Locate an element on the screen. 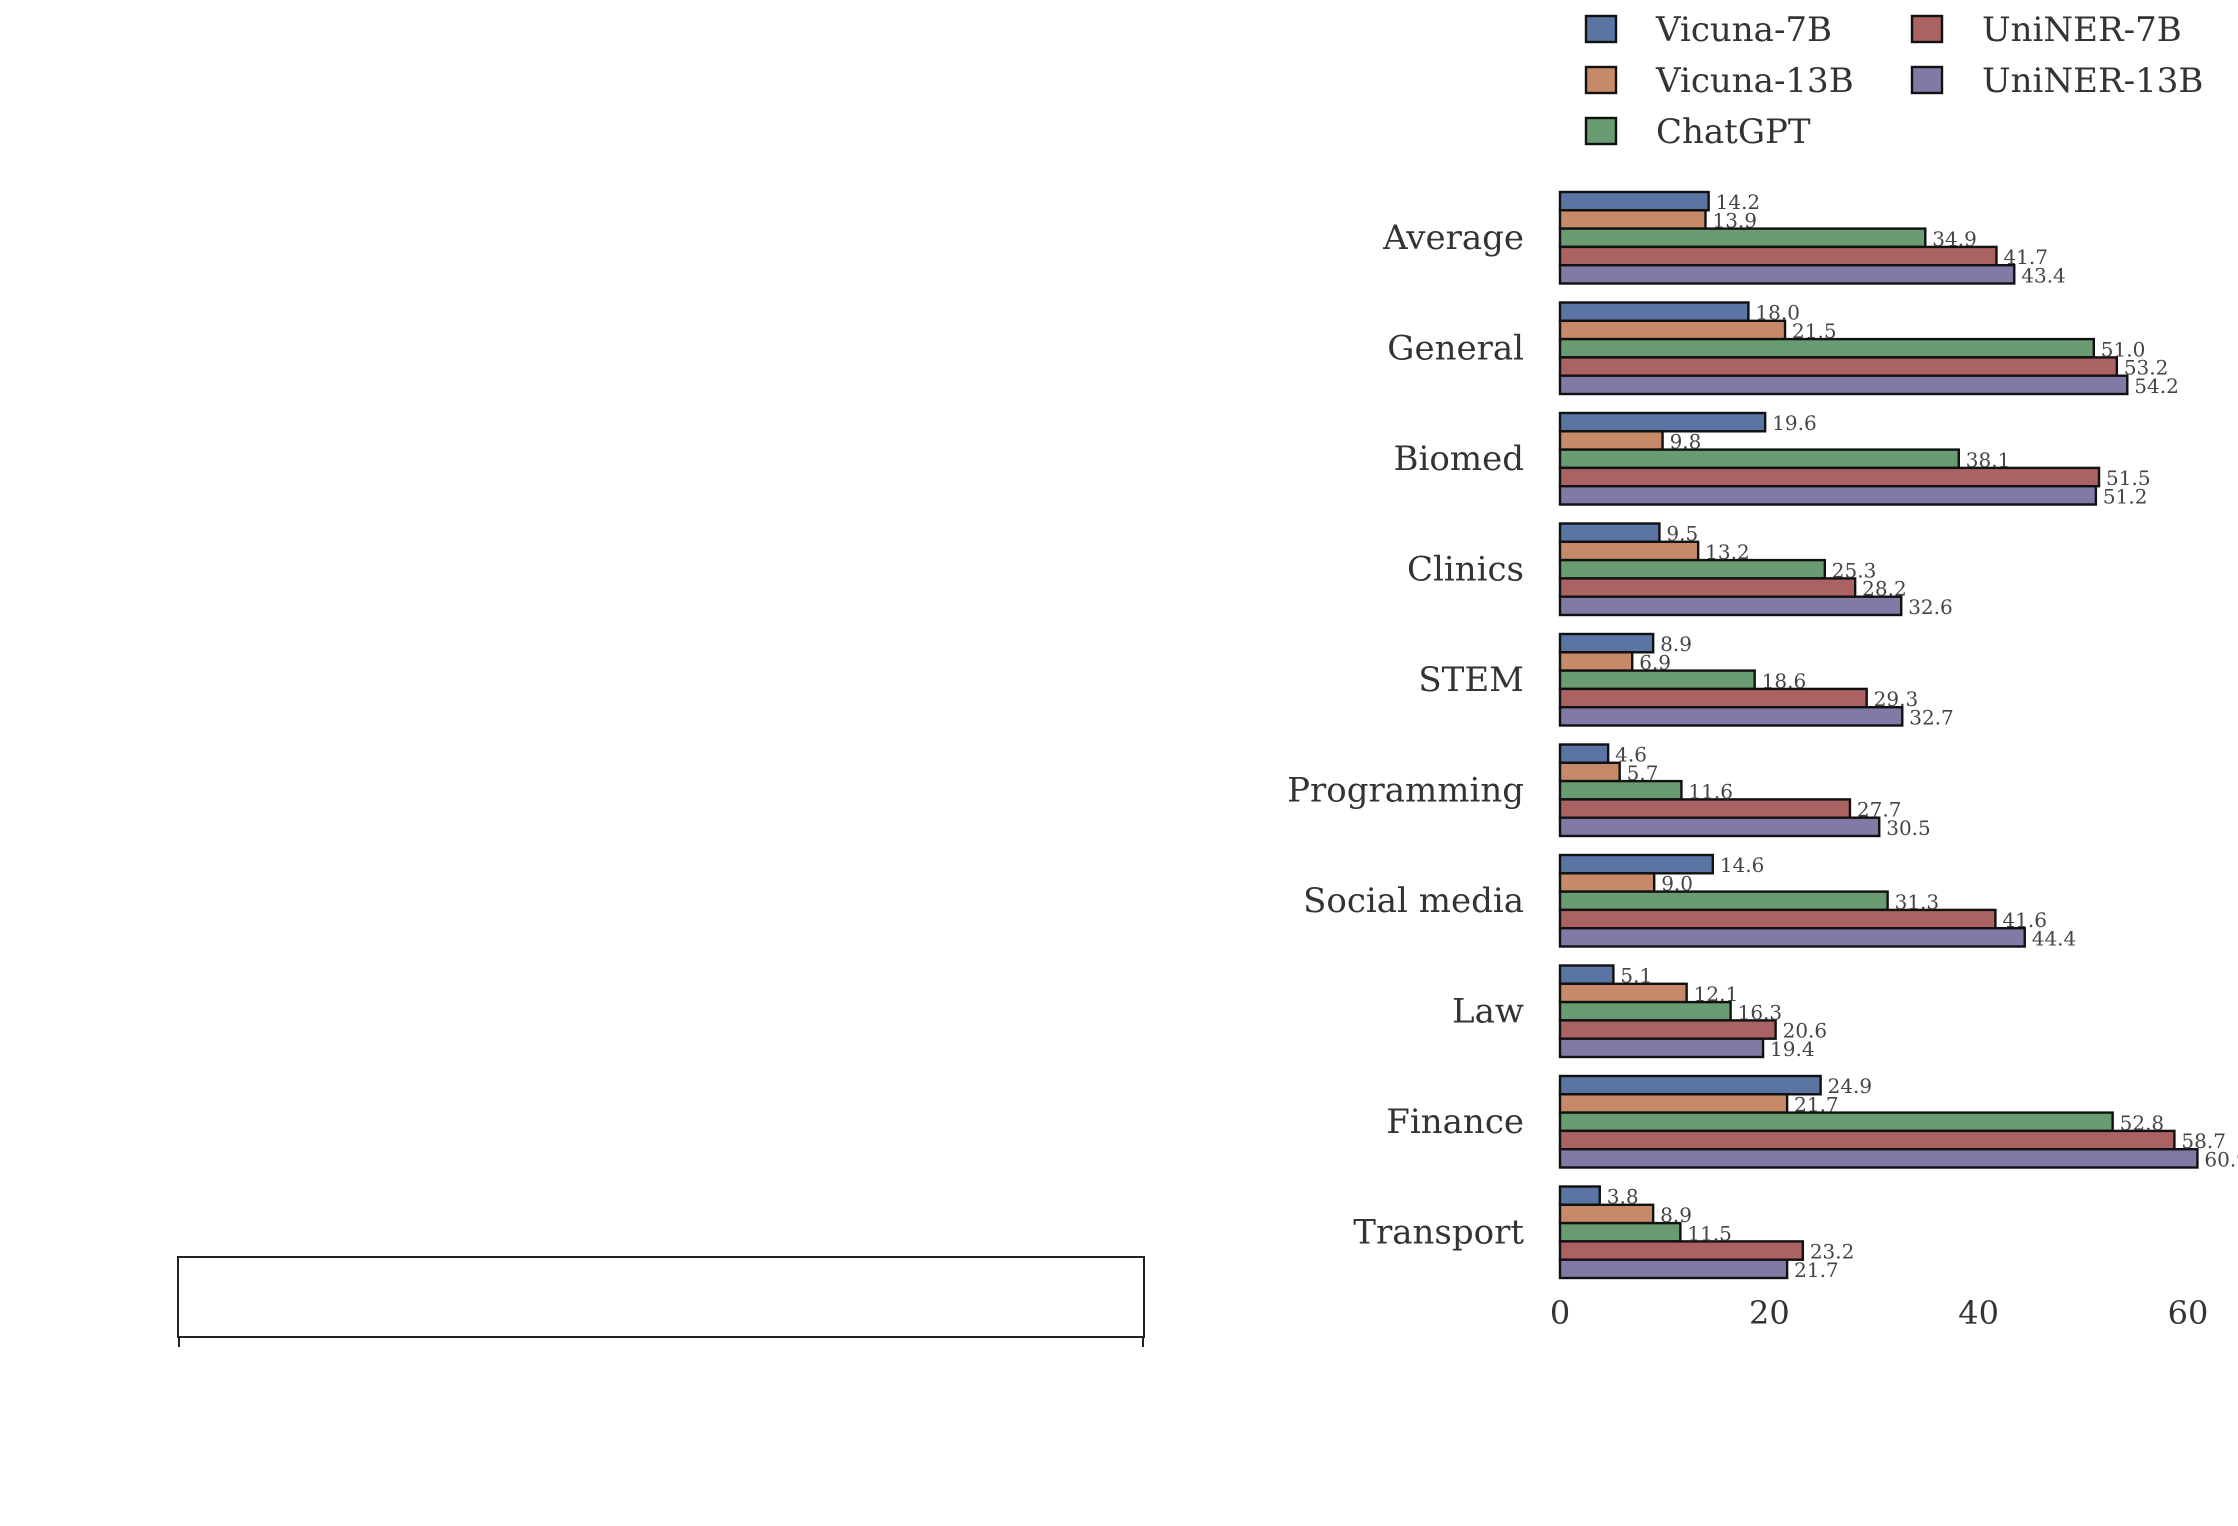 This screenshot has height=1526, width=2238. value-label-transport-chatgpt: 11.5 is located at coordinates (1709, 1233).